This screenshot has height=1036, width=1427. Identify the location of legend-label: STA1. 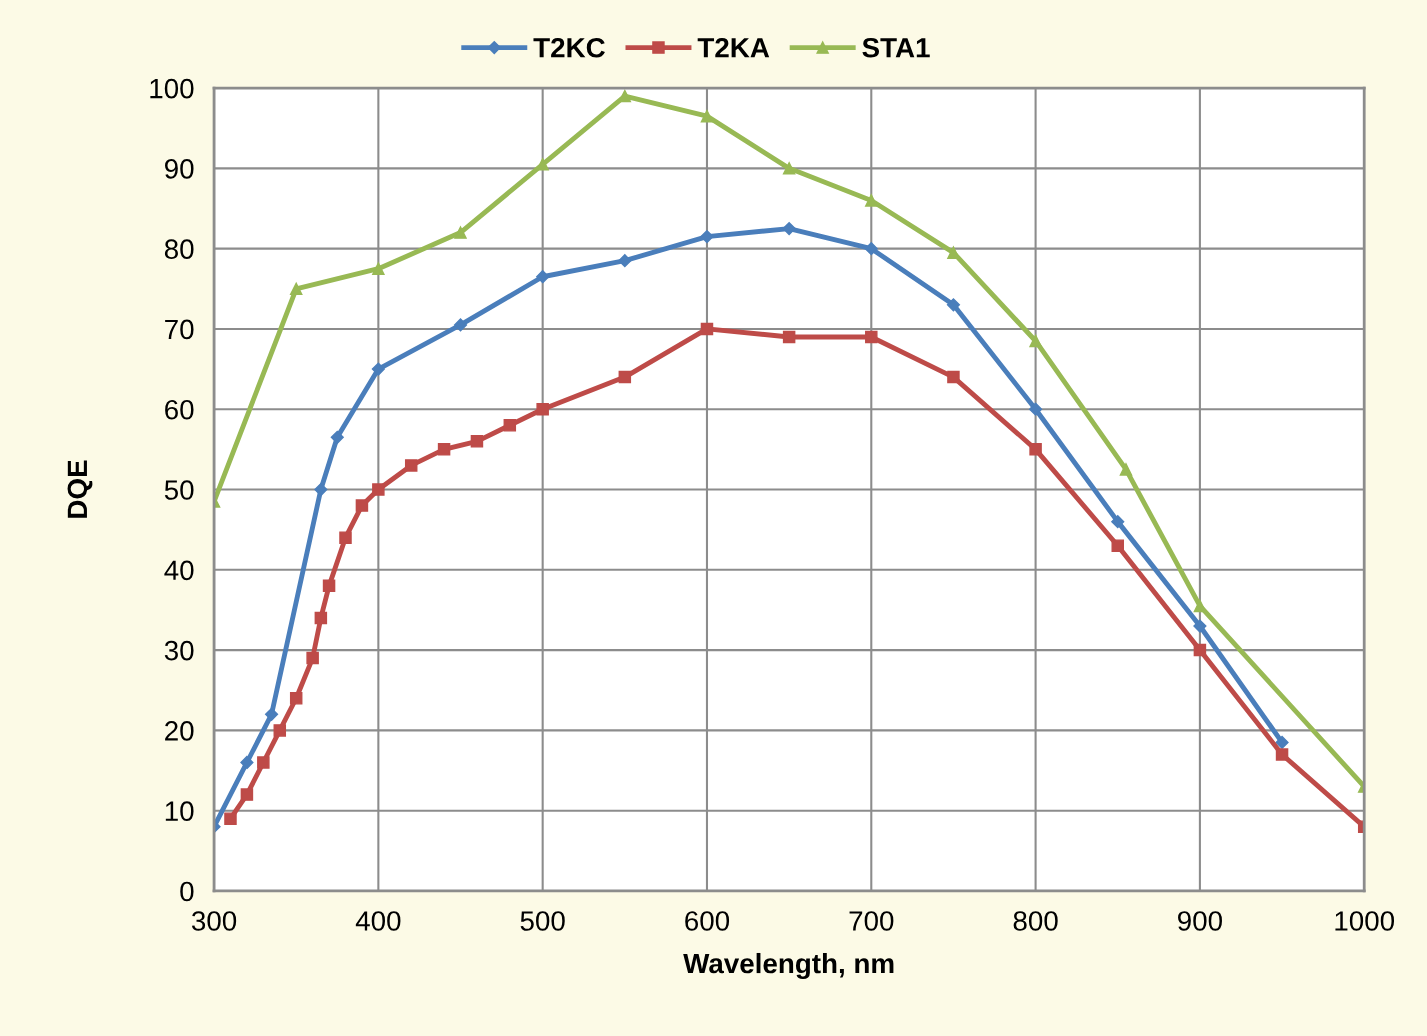
(896, 47).